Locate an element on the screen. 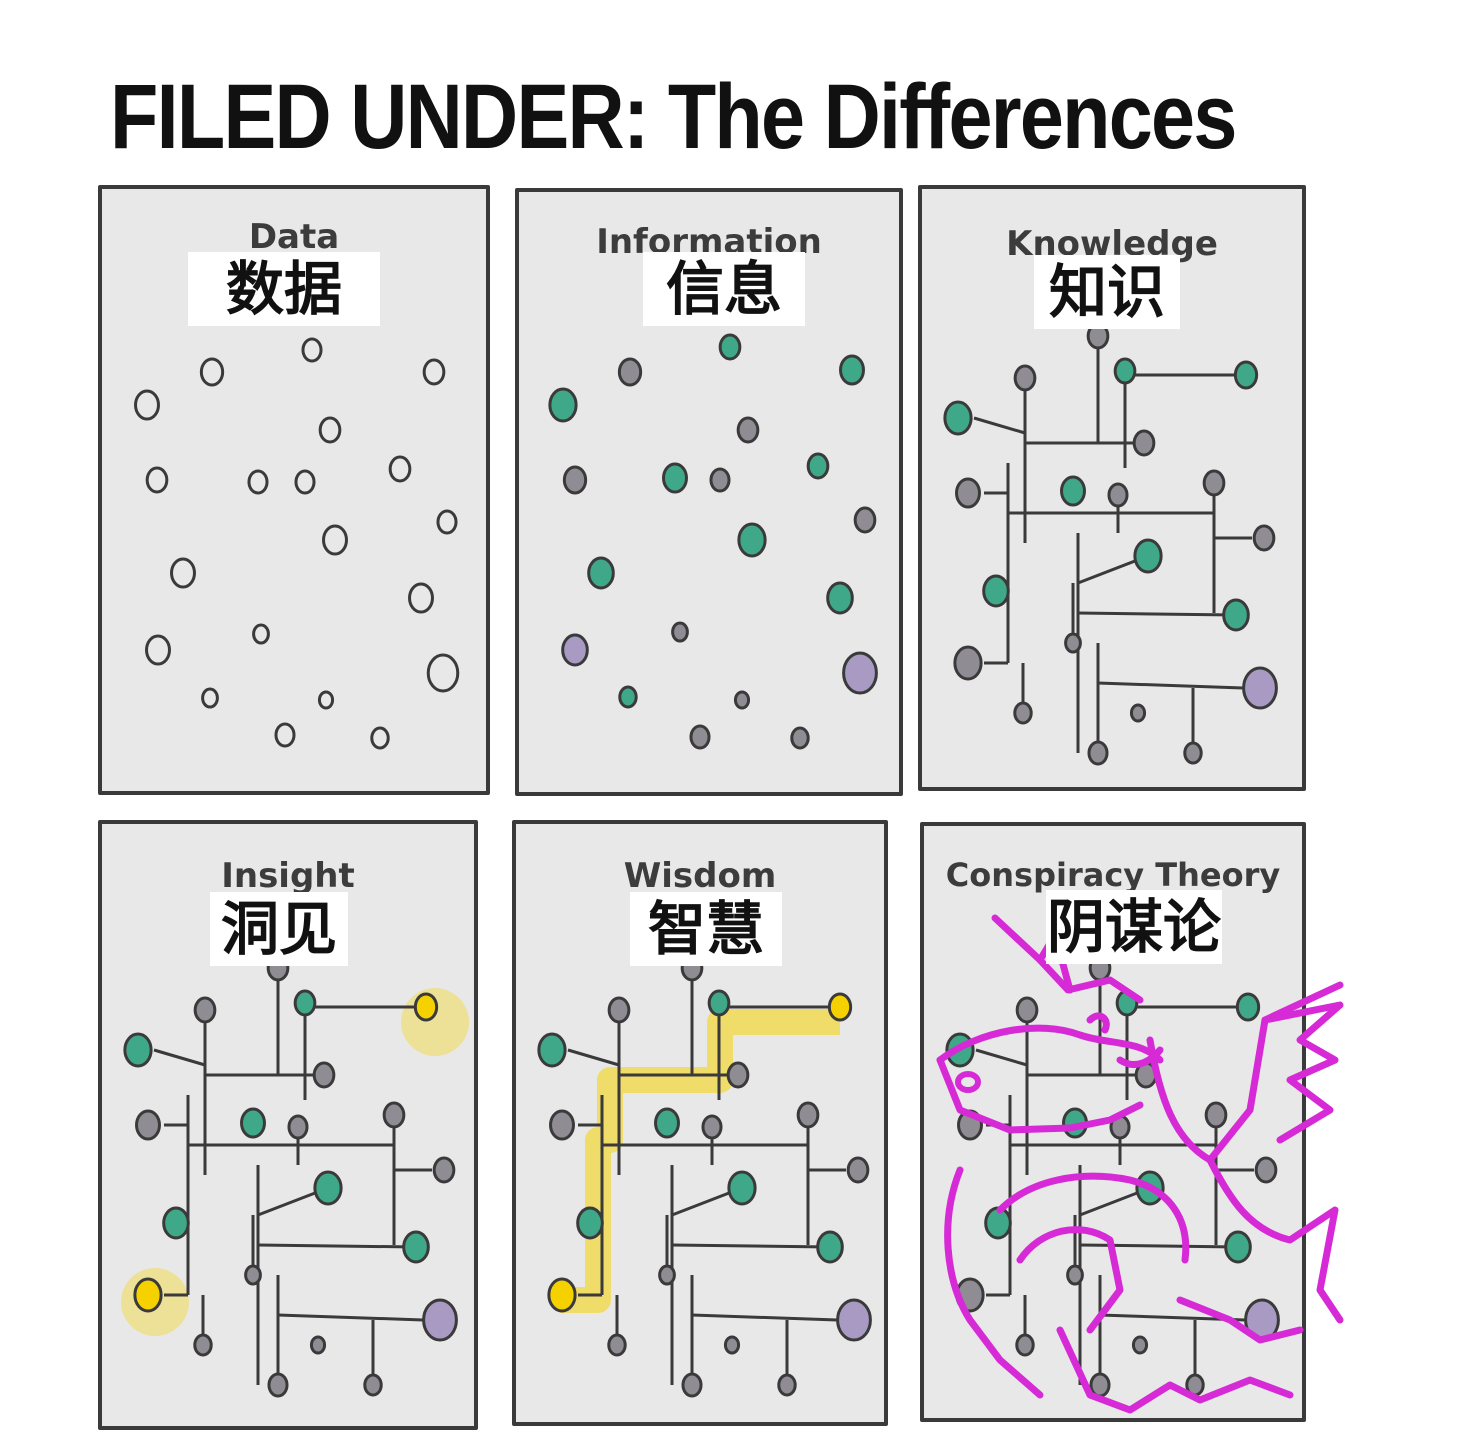 The image size is (1474, 1450). panel-title-insight: Insight is located at coordinates (288, 876).